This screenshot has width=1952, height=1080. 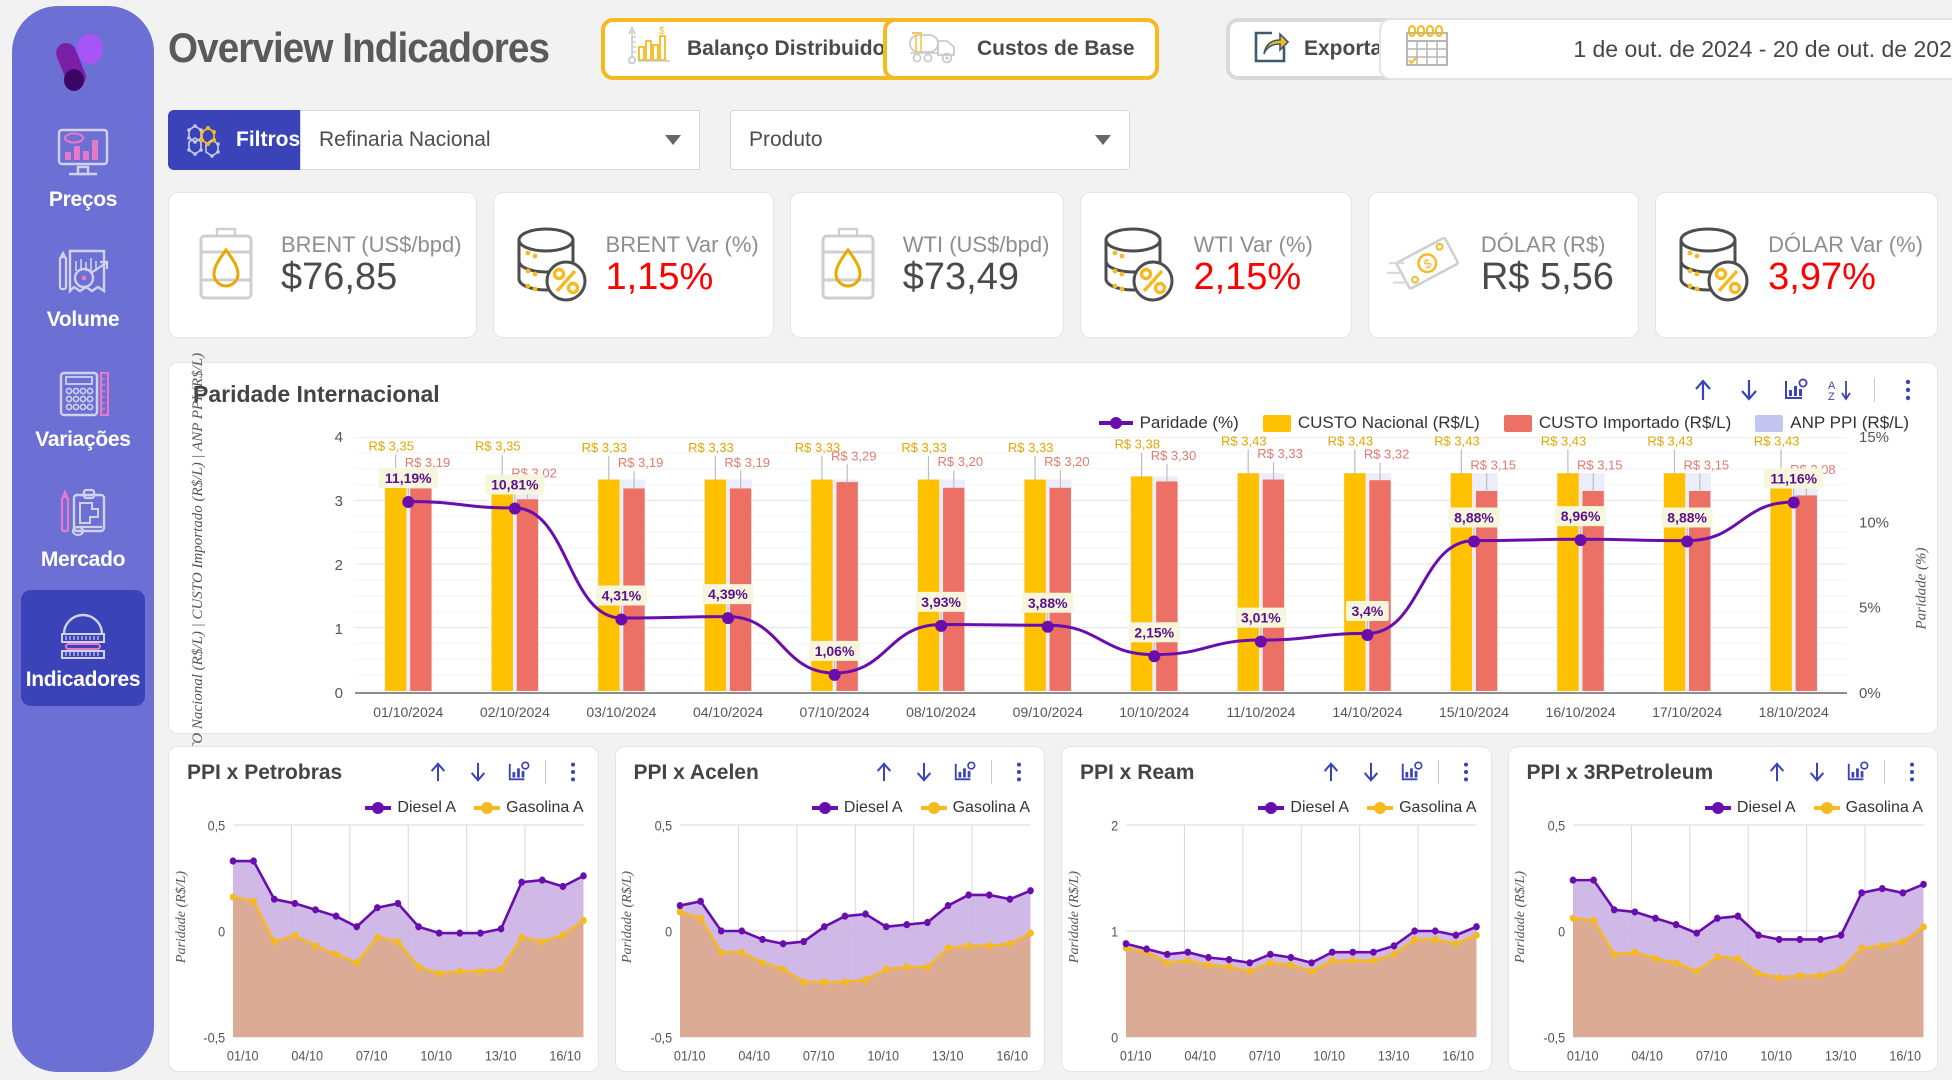 I want to click on kpi-value: 1,15%, so click(x=659, y=276).